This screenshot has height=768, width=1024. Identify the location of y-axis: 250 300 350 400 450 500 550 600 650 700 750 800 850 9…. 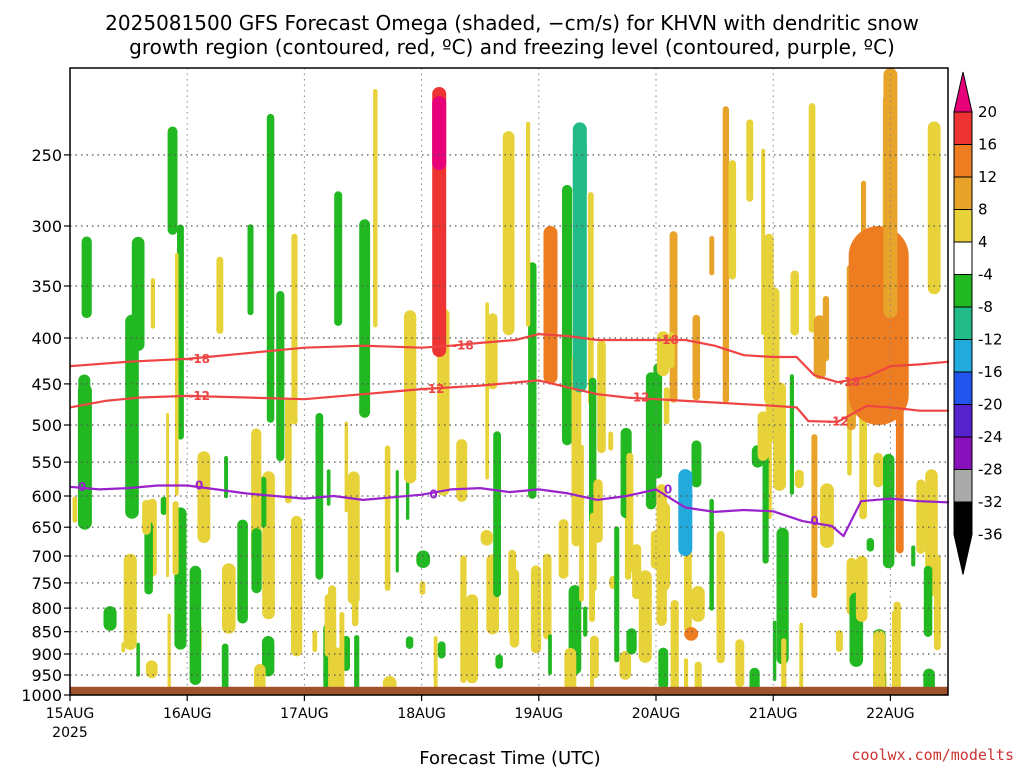
(45, 425).